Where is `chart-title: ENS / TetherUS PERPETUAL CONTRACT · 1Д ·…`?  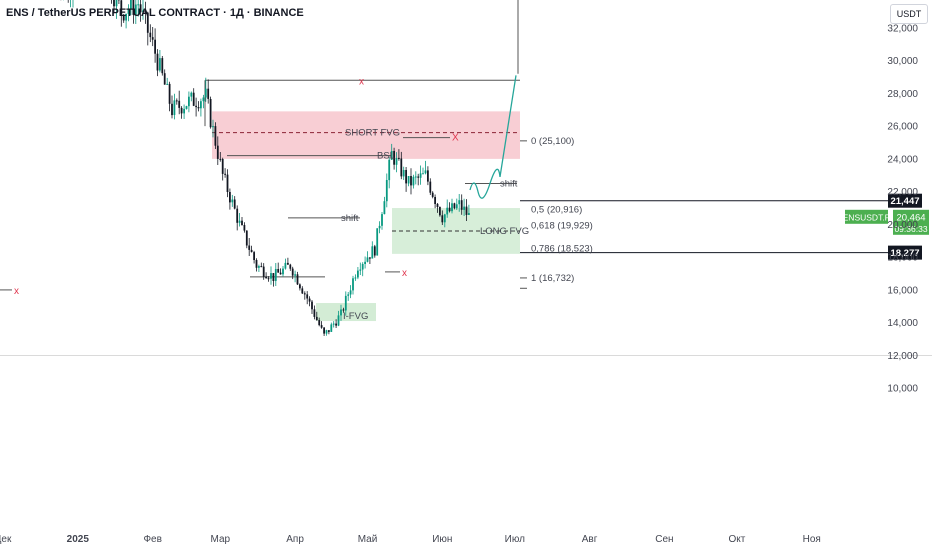
chart-title: ENS / TetherUS PERPETUAL CONTRACT · 1Д ·… is located at coordinates (155, 13).